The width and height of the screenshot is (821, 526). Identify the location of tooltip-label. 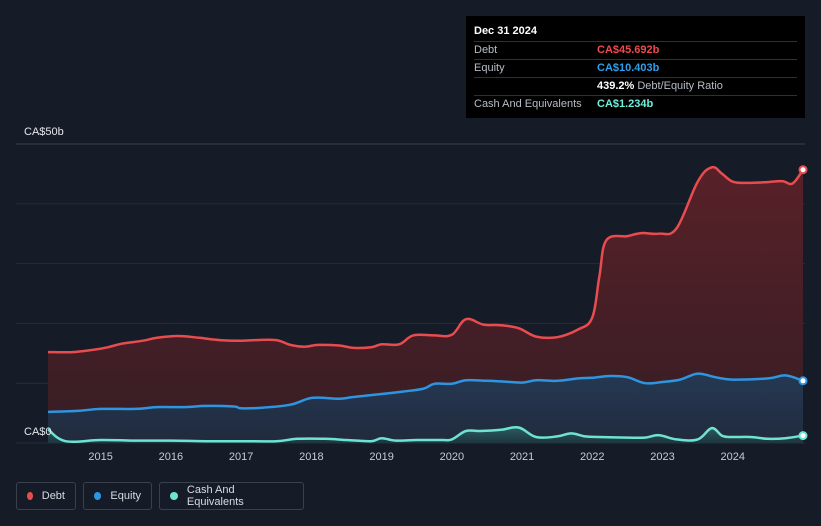
(535, 86).